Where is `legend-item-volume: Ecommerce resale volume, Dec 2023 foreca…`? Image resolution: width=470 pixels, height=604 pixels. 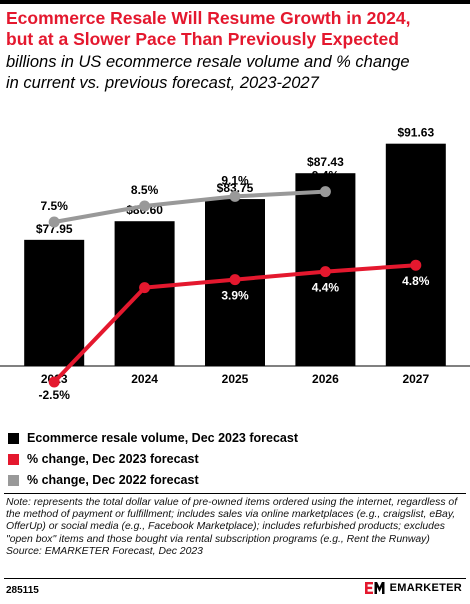
legend-item-volume: Ecommerce resale volume, Dec 2023 foreca… is located at coordinates (235, 438).